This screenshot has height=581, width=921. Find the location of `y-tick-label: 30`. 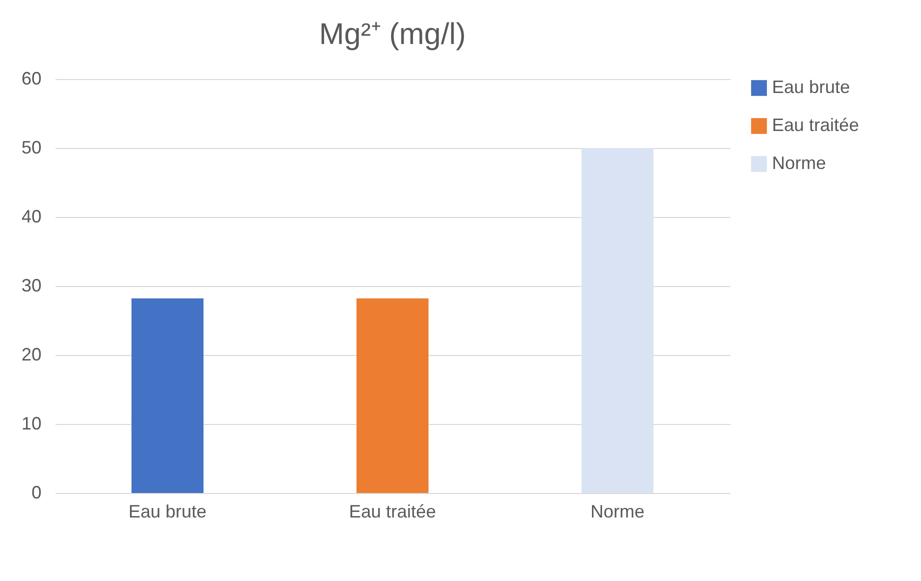

y-tick-label: 30 is located at coordinates (31, 286).